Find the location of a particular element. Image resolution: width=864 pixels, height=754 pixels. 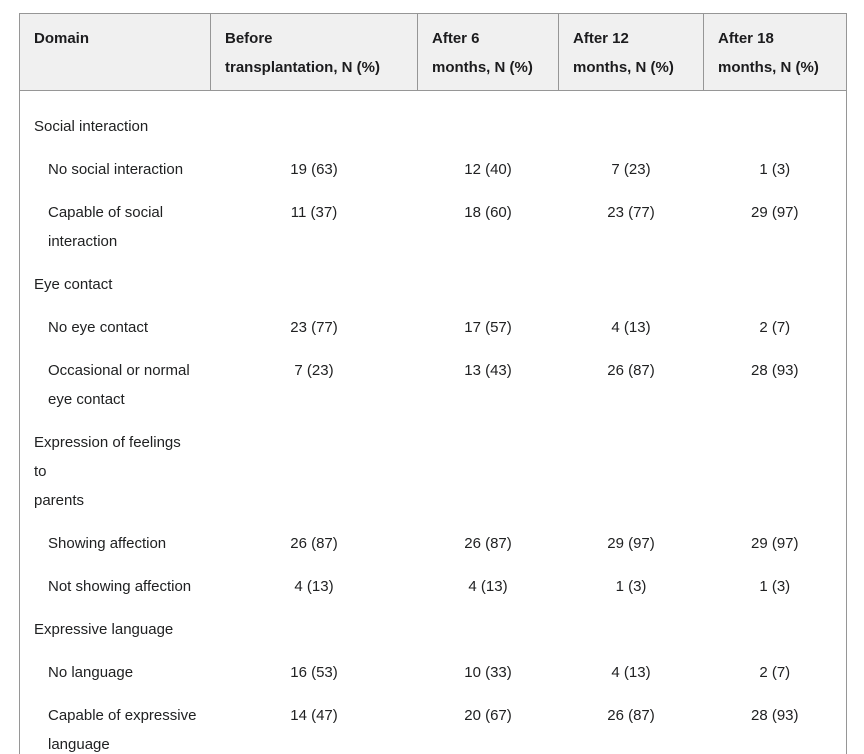

row-value: 11 (37) is located at coordinates (314, 212).